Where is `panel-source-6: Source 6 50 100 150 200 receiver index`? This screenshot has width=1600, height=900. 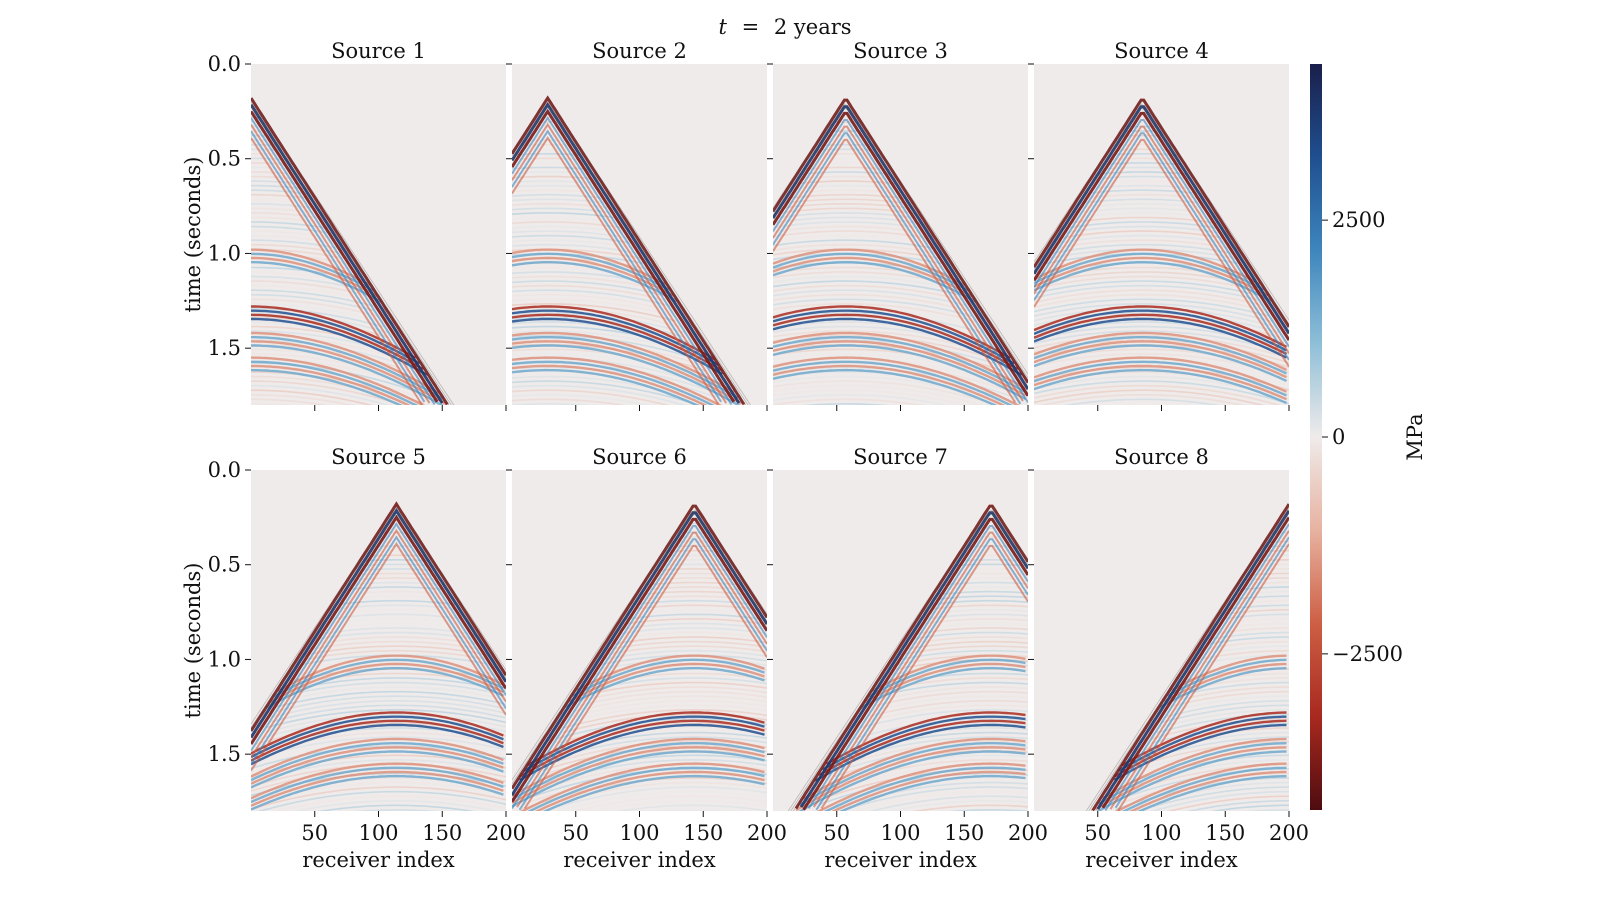
panel-source-6: Source 6 50 100 150 200 receiver index is located at coordinates (646, 658).